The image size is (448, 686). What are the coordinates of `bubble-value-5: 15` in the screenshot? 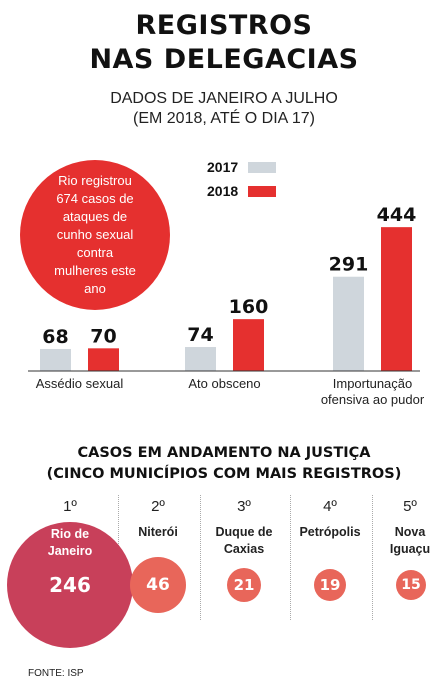 It's located at (411, 585).